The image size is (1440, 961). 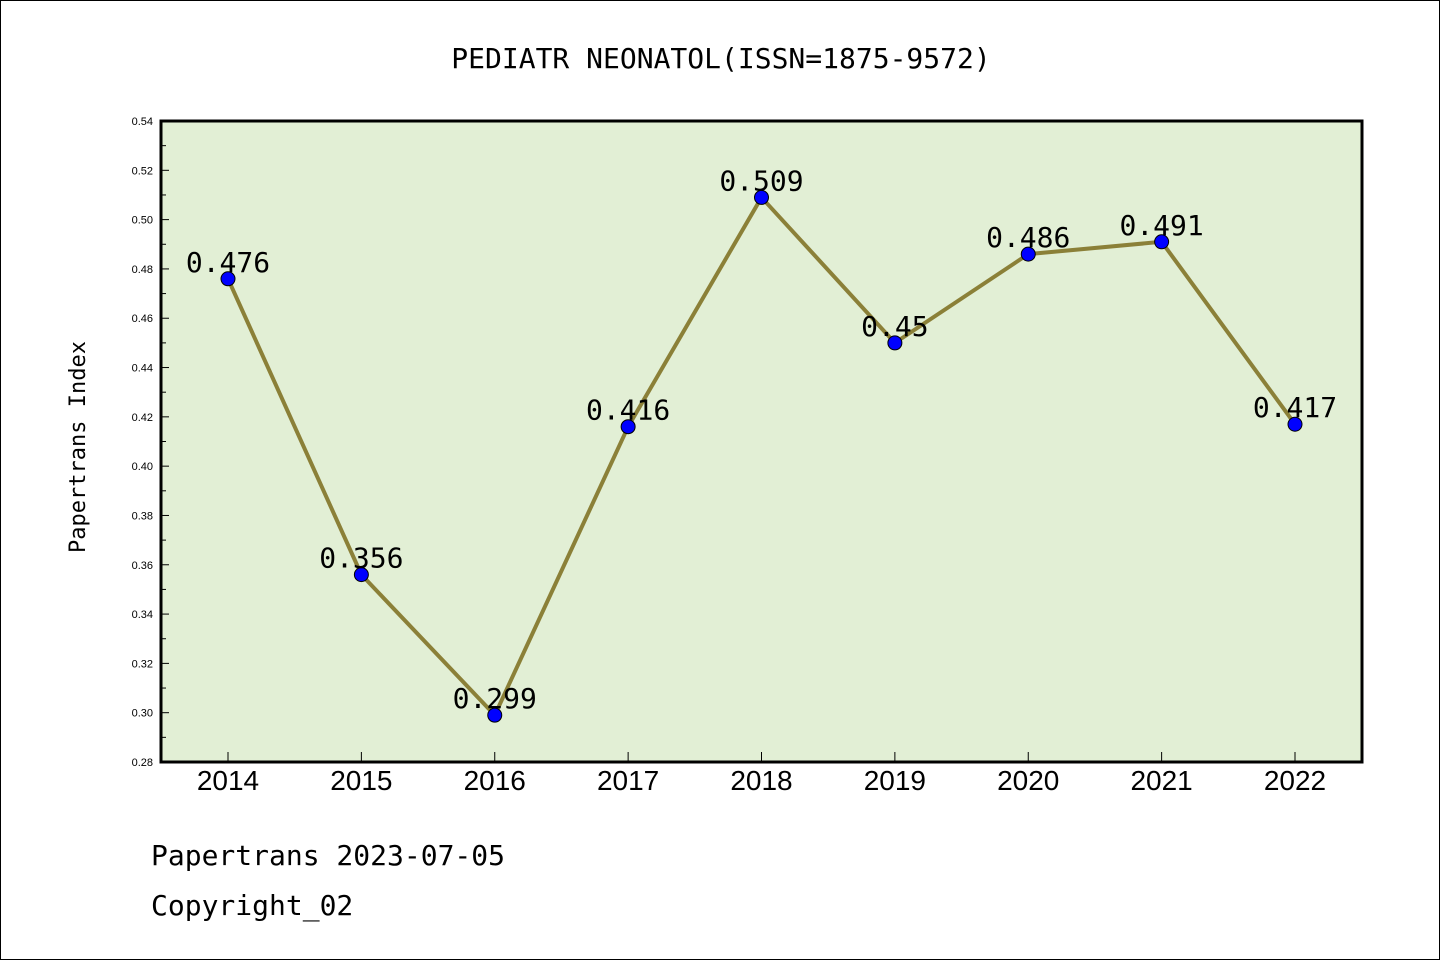 I want to click on data-label: 0.356, so click(x=361, y=558).